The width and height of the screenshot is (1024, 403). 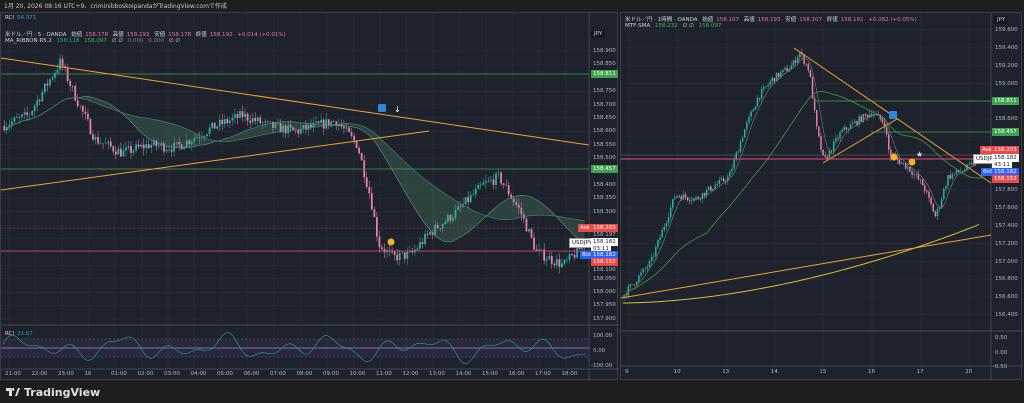 What do you see at coordinates (710, 26) in the screenshot?
I see `indicator-value: 158.097` at bounding box center [710, 26].